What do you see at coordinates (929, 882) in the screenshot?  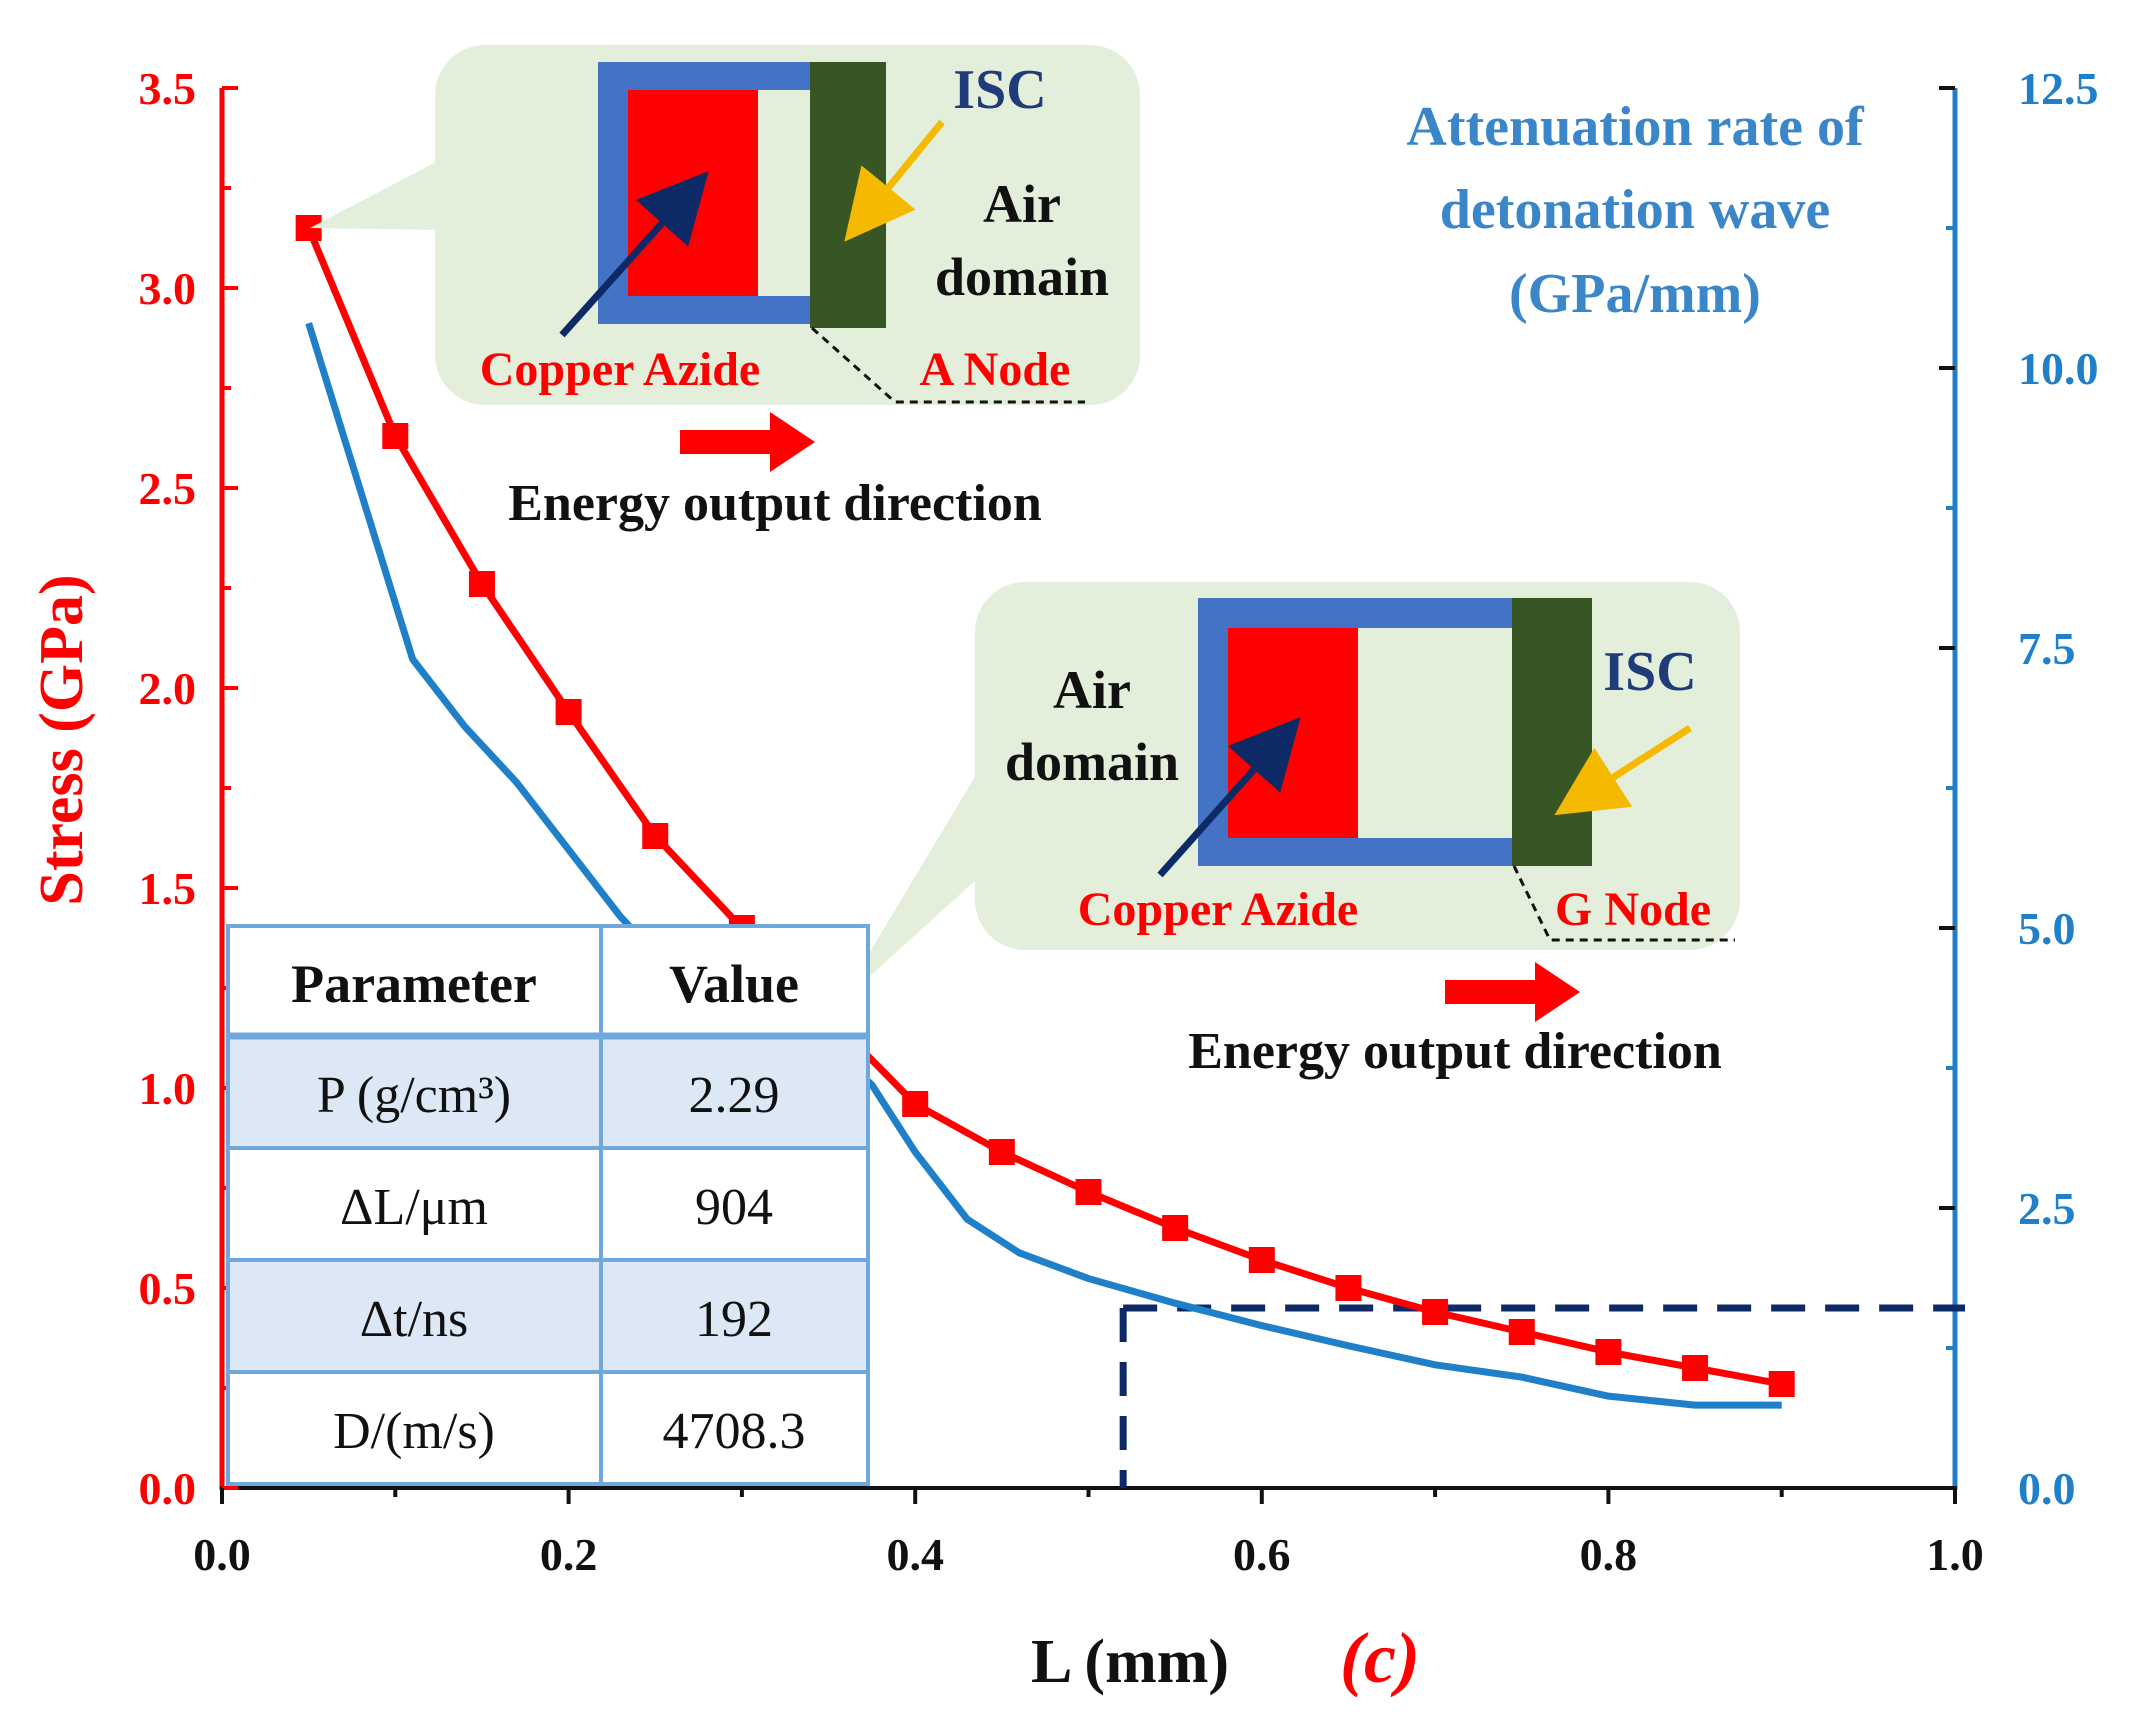 I see `inset-bottom-callout-pointer` at bounding box center [929, 882].